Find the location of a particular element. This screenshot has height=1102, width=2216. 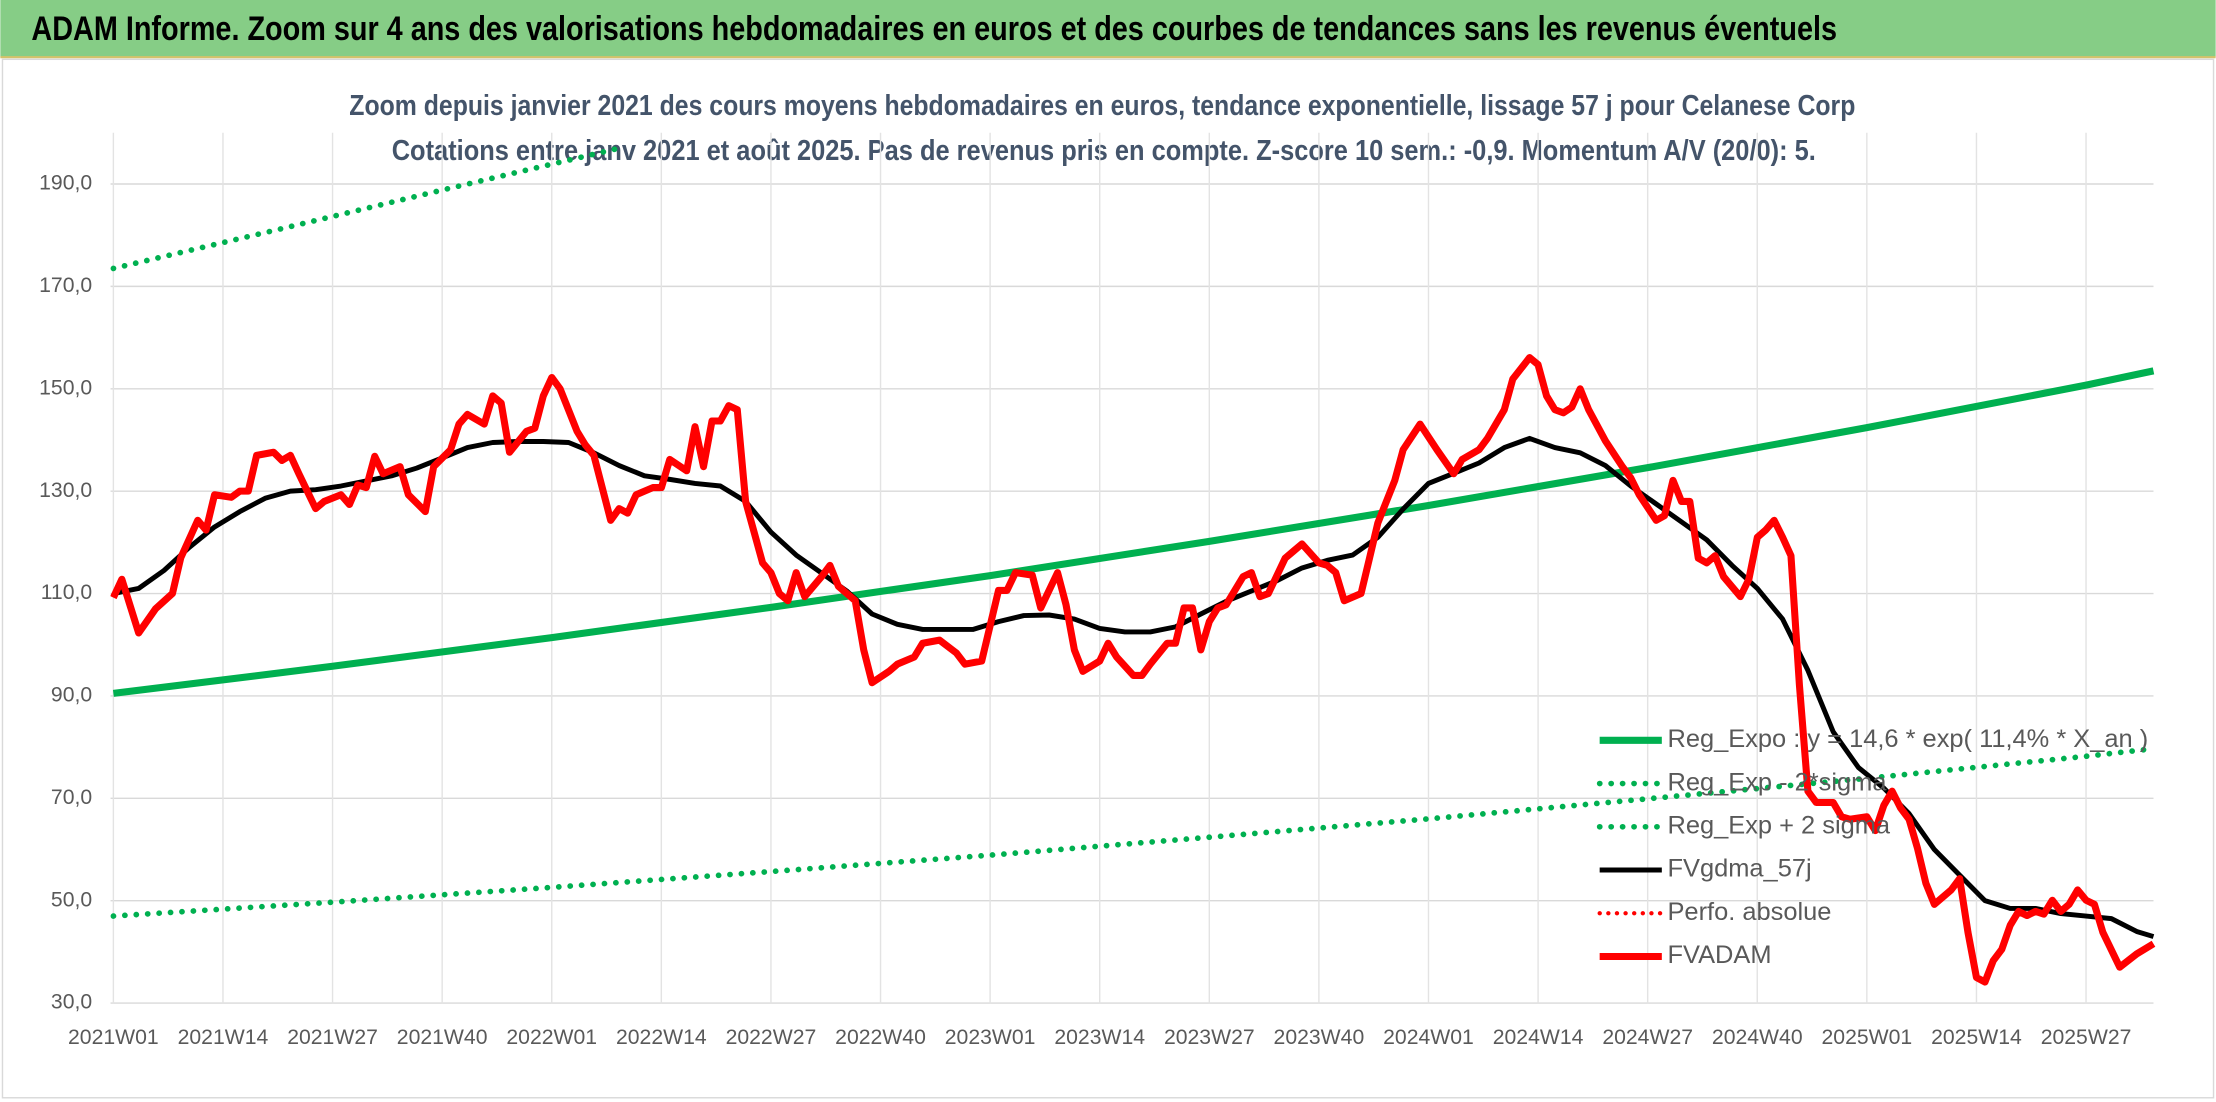

x-tick-label: 2022W27 is located at coordinates (771, 1037).